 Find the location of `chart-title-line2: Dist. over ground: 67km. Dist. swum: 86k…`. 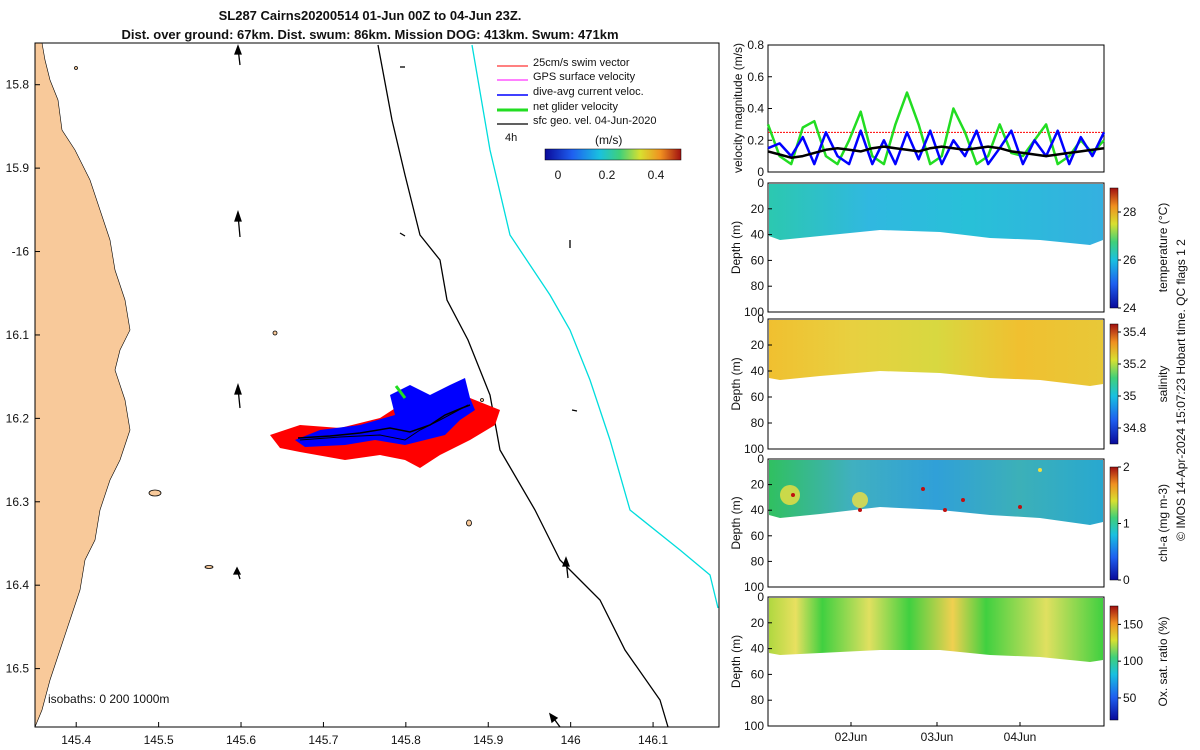

chart-title-line2: Dist. over ground: 67km. Dist. swum: 86k… is located at coordinates (370, 34).